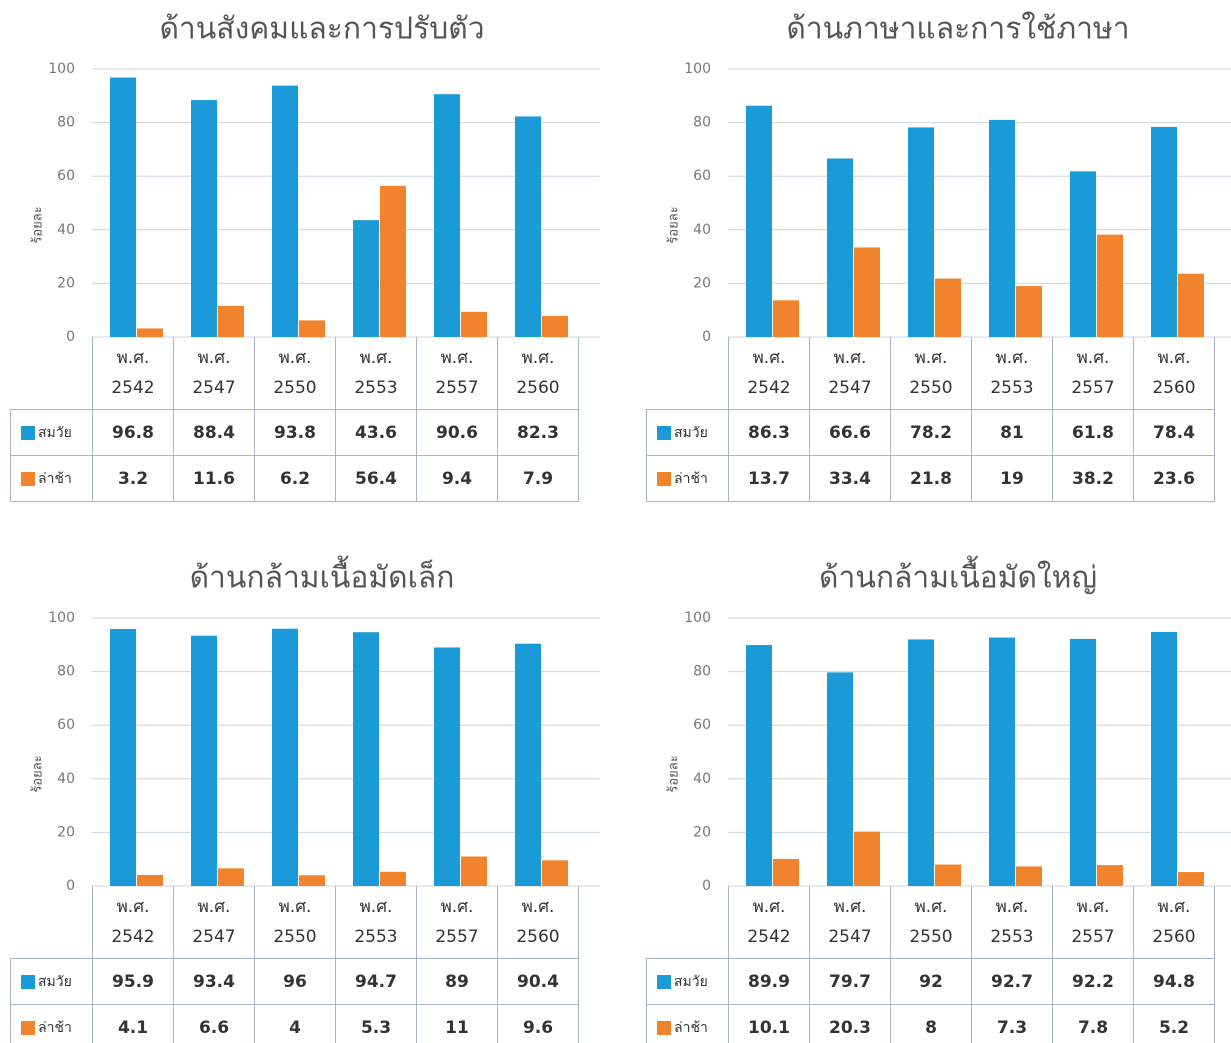  What do you see at coordinates (850, 432) in the screenshot?
I see `value-cell: 66.6` at bounding box center [850, 432].